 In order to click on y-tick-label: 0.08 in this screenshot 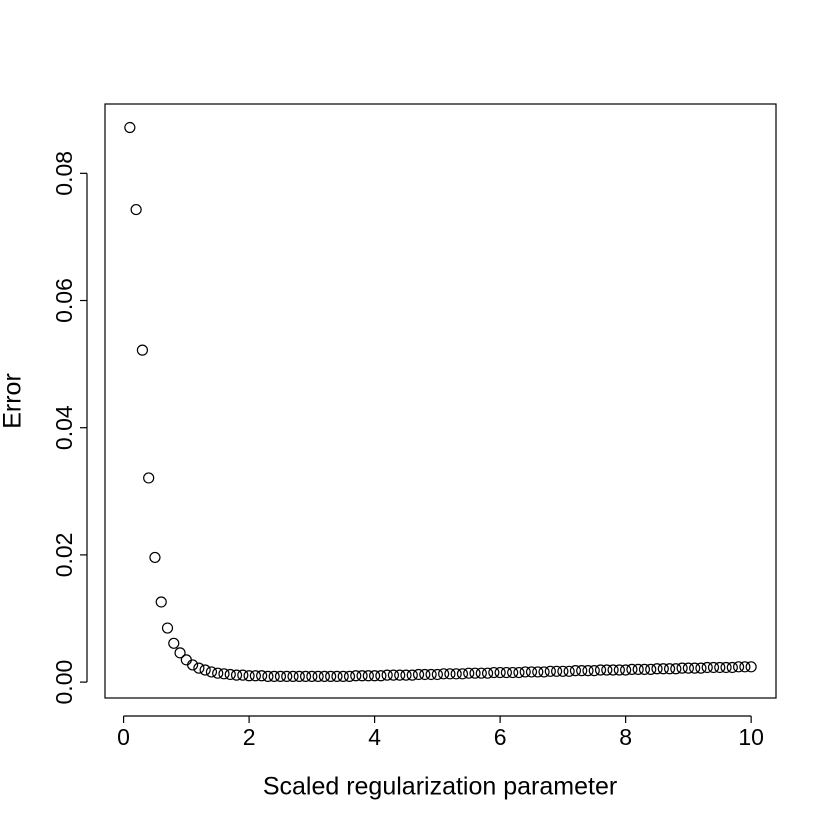, I will do `click(64, 173)`.